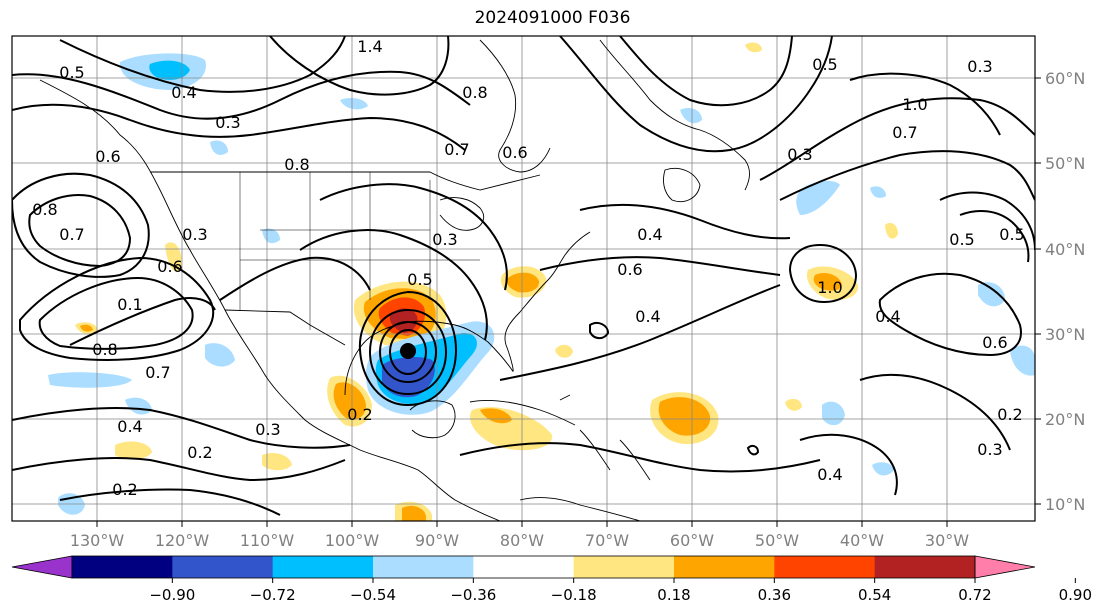 The image size is (1105, 615). Describe the element at coordinates (369, 46) in the screenshot. I see `contour-label: 1.4` at that location.